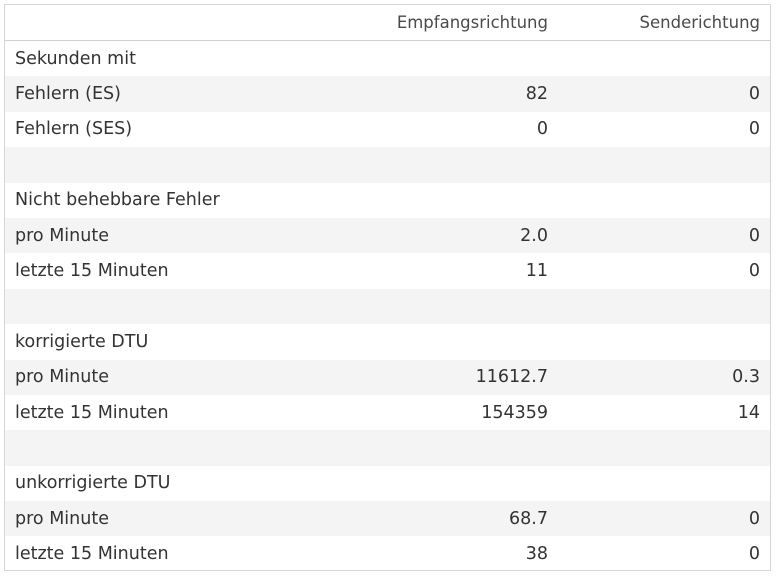 This screenshot has width=777, height=577. What do you see at coordinates (542, 129) in the screenshot?
I see `row-receive-value: 0` at bounding box center [542, 129].